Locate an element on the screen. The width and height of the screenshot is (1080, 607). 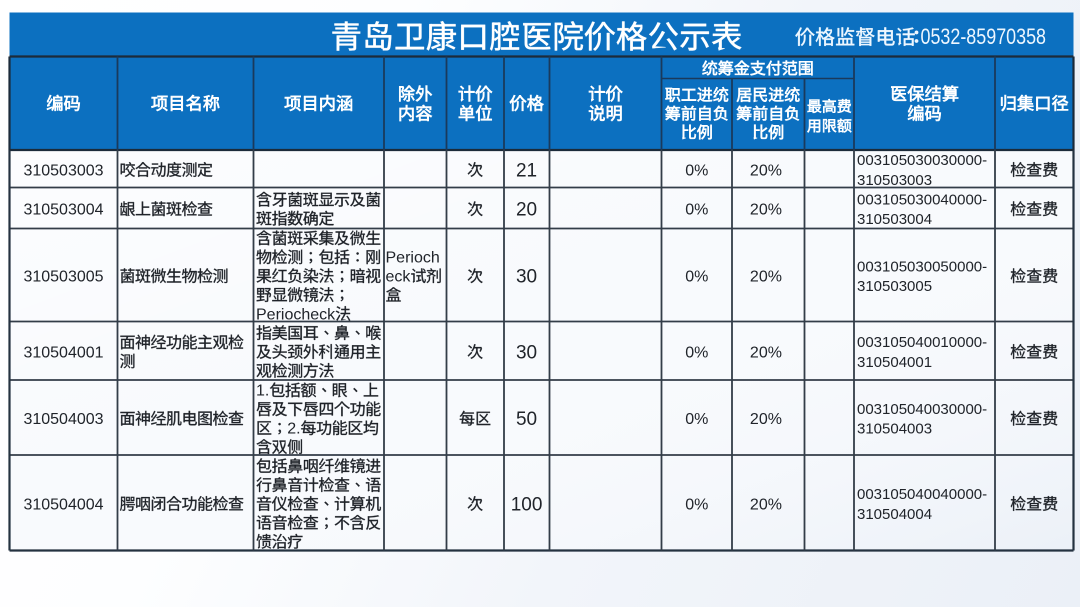
svg-text: 50 is located at coordinates (526, 419).